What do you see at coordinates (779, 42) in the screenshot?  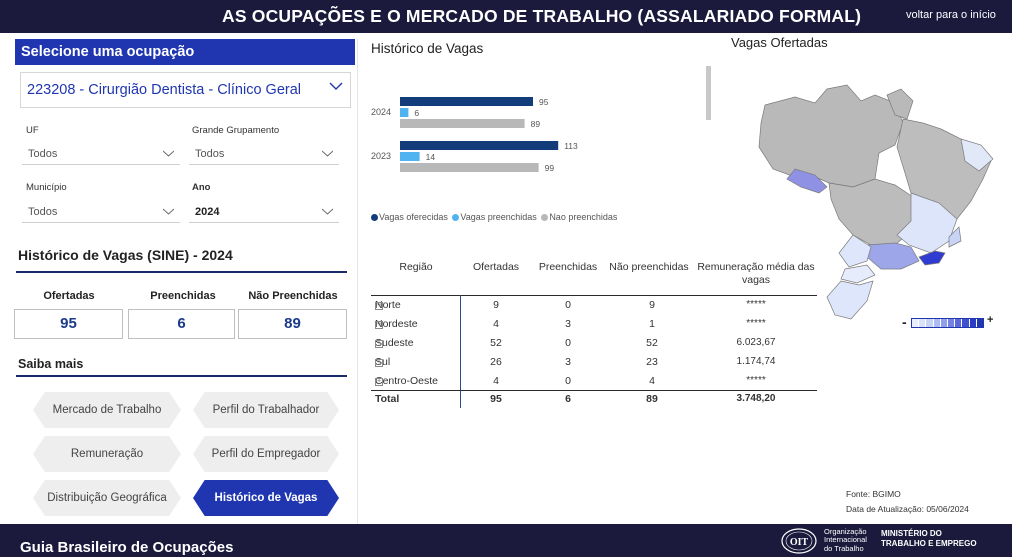 I see `map-title: Vagas Ofertadas` at bounding box center [779, 42].